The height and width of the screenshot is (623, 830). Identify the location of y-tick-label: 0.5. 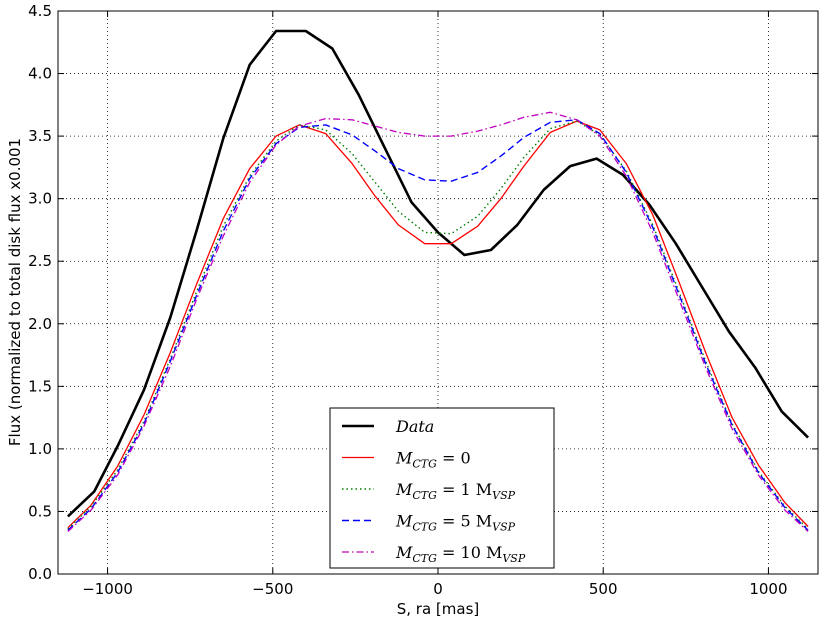
(40, 511).